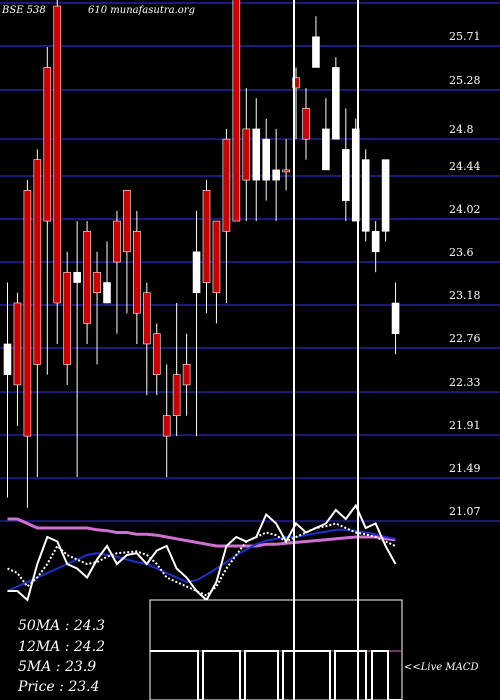  Describe the element at coordinates (465, 511) in the screenshot. I see `tick-label: 21.07` at that location.